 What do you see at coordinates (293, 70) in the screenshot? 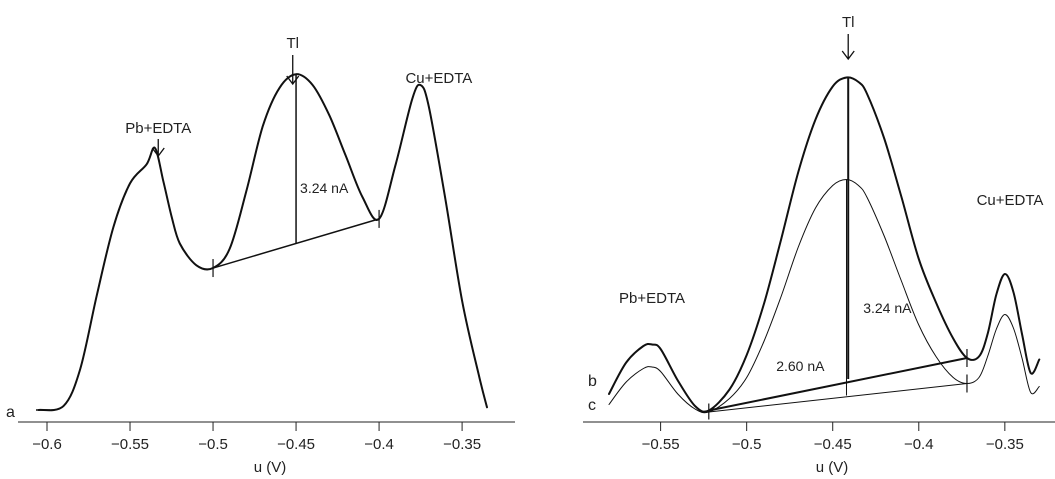
I see `chart-a-arrow-tl-icon` at bounding box center [293, 70].